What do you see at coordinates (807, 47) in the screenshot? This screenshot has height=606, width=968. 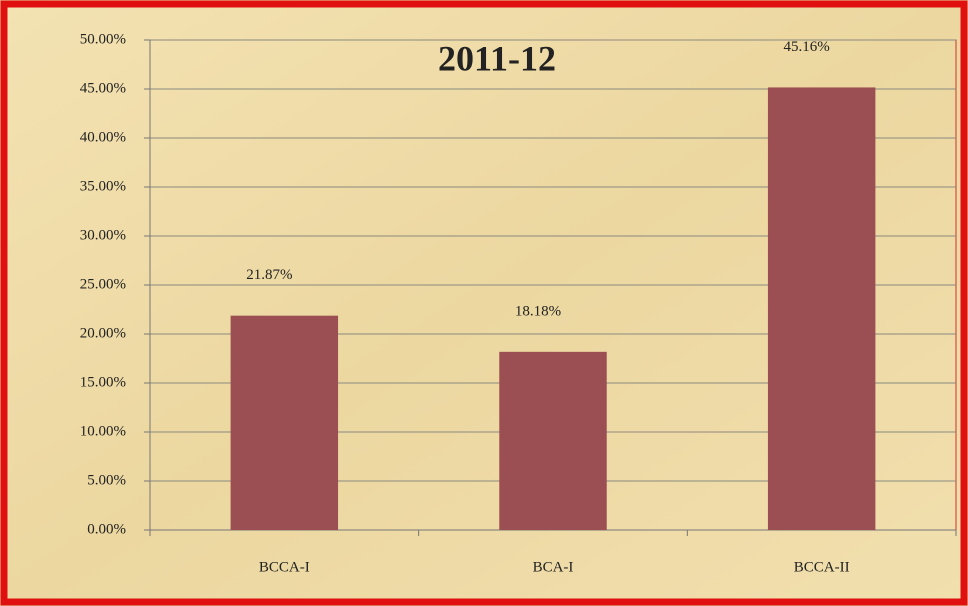 I see `data-label: 45.16%` at bounding box center [807, 47].